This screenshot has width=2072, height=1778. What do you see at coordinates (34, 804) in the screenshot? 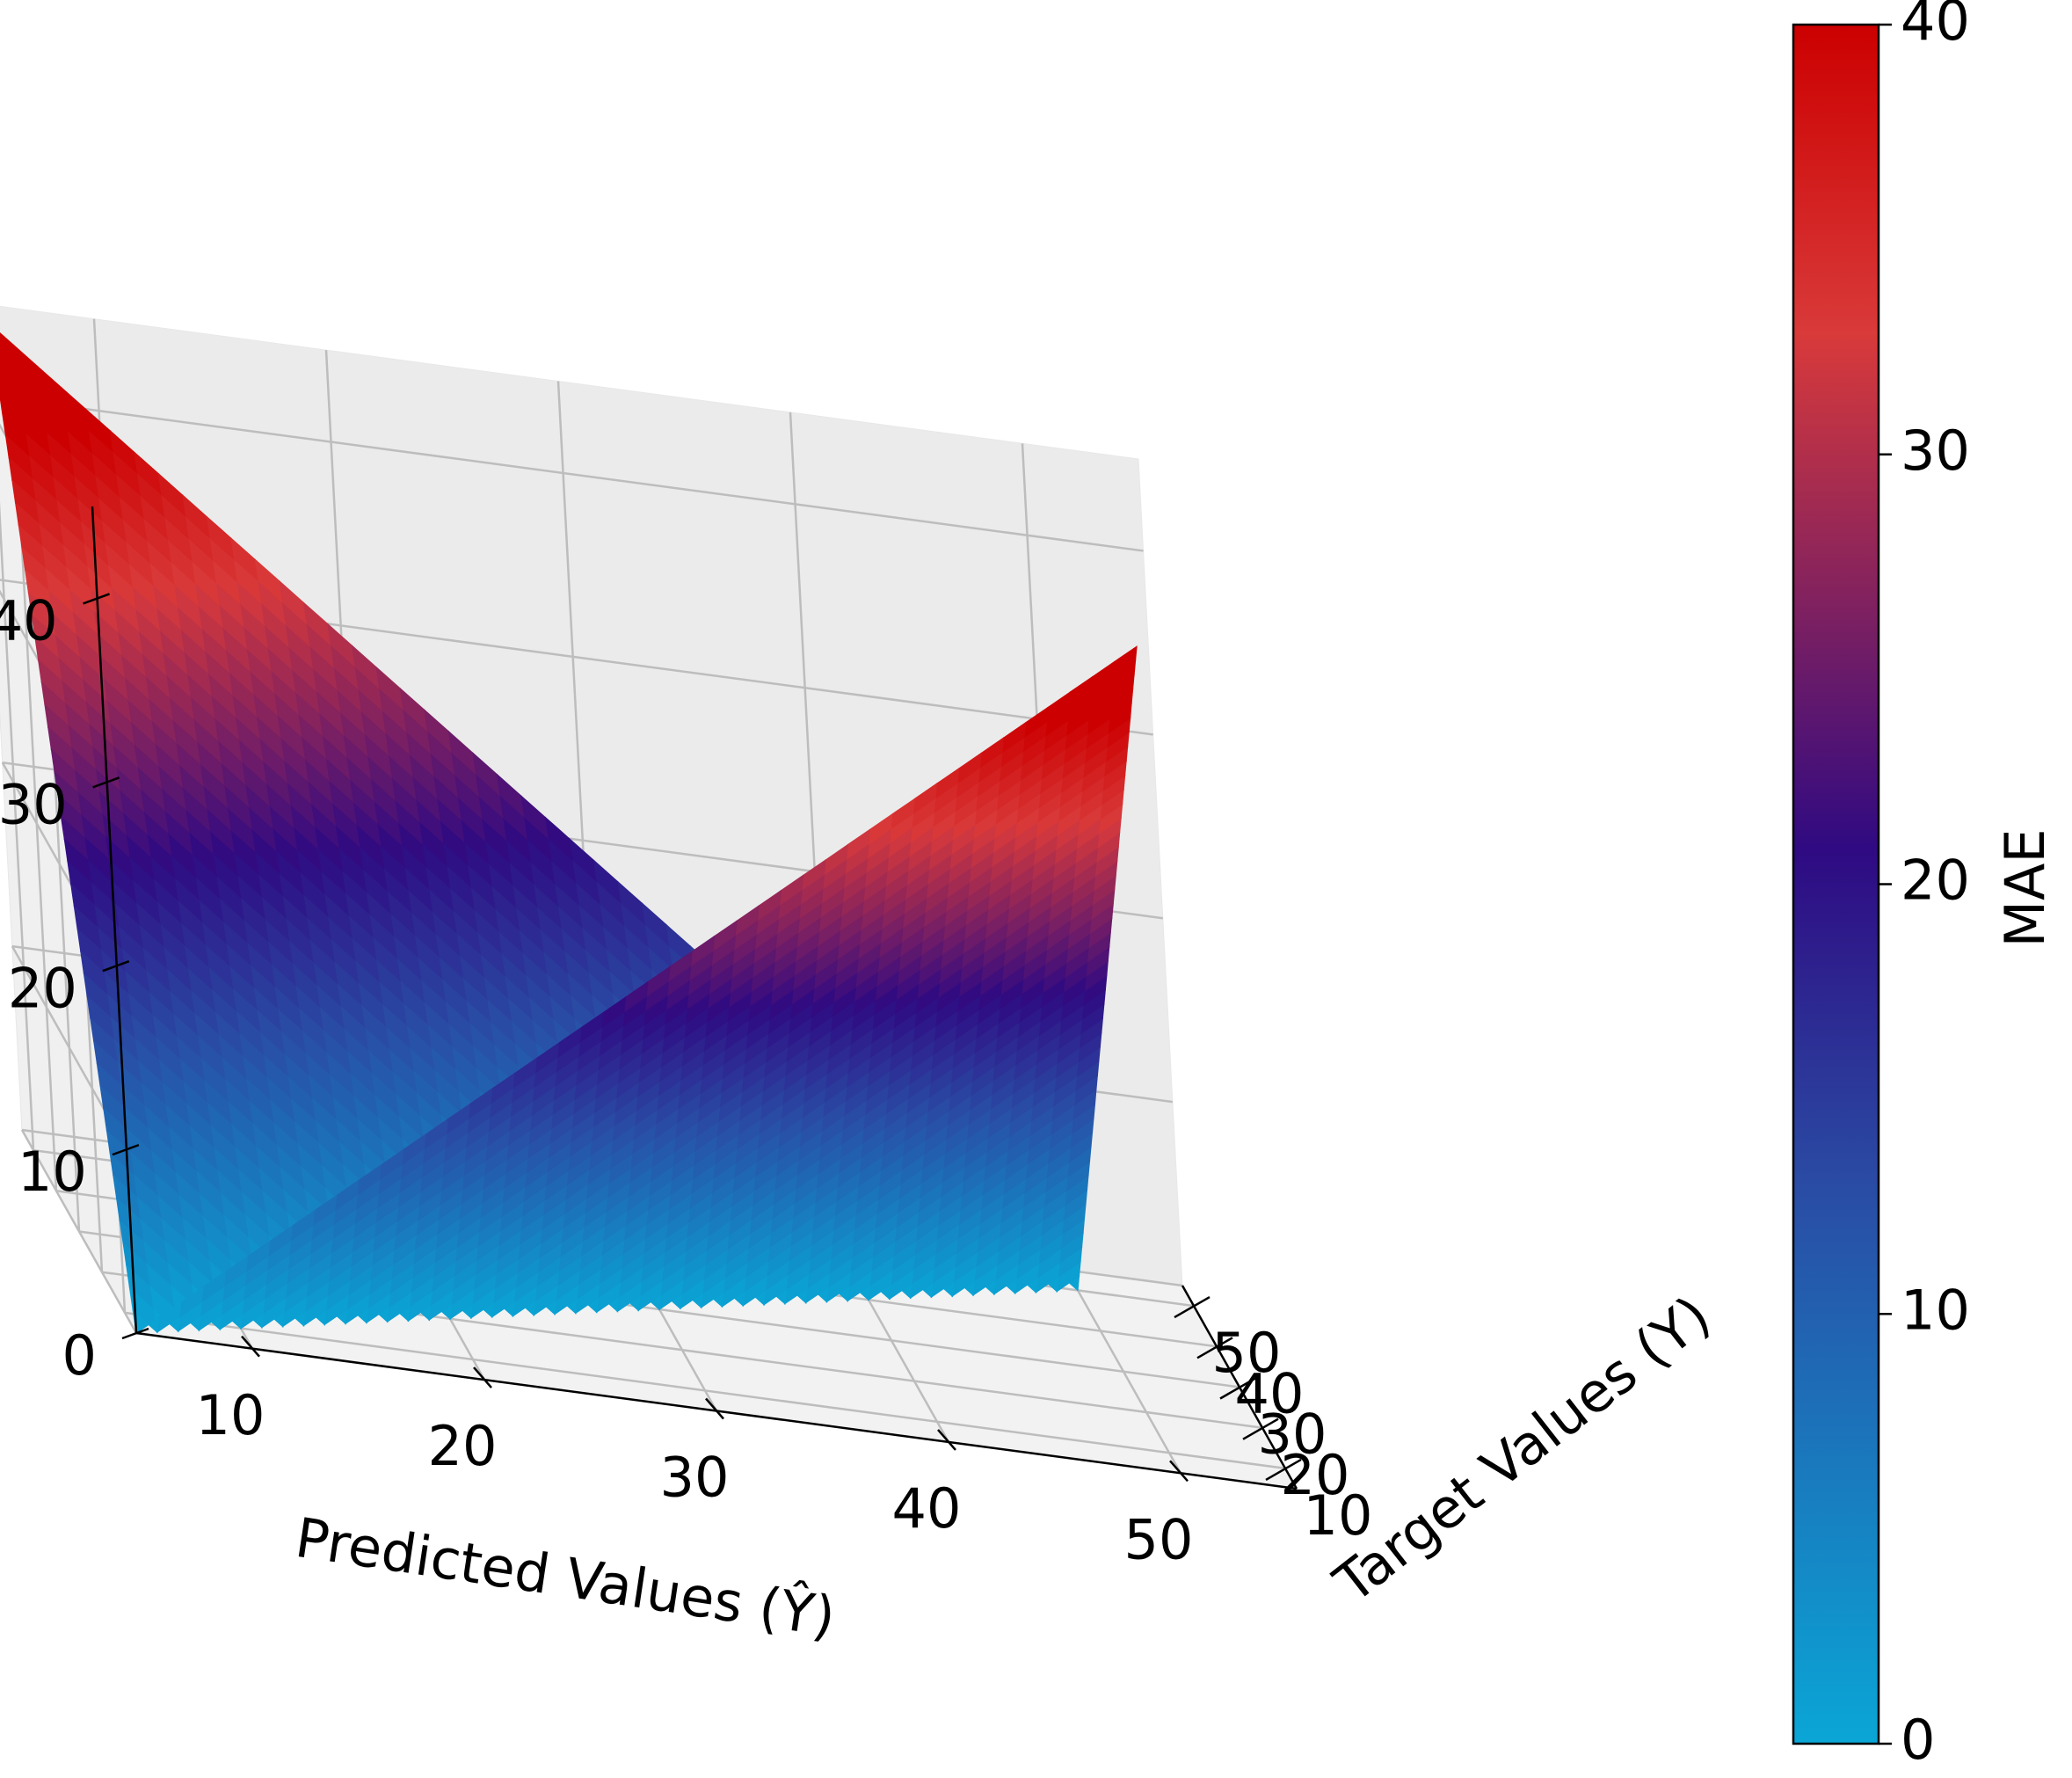
I see `z-tick-label: 30` at bounding box center [34, 804].